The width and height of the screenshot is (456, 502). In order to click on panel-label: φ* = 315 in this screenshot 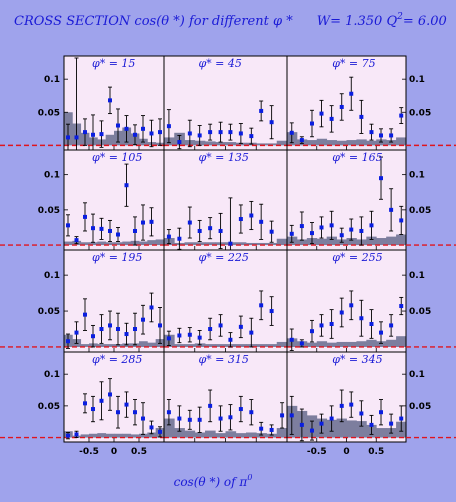, I will do `click(223, 359)`.